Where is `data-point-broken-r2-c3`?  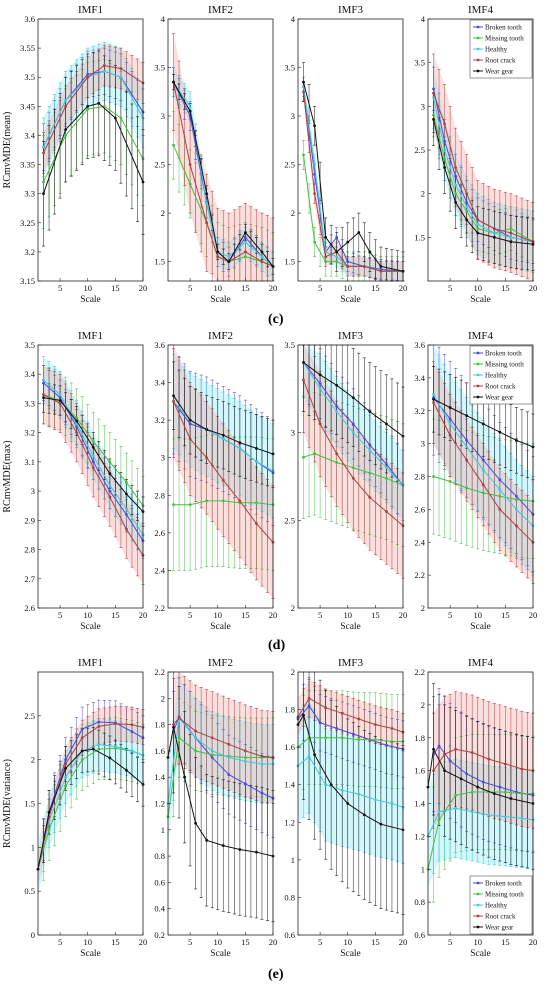
data-point-broken-r2-c3 is located at coordinates (439, 746).